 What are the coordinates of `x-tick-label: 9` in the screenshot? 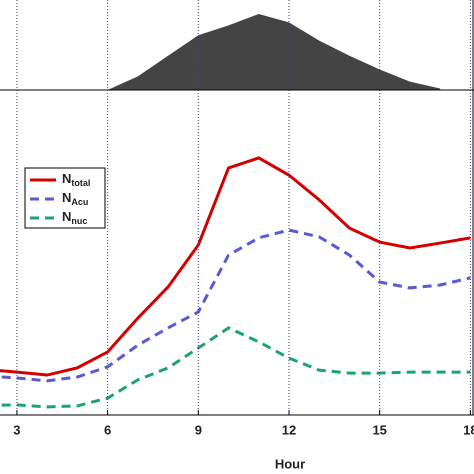 It's located at (198, 429).